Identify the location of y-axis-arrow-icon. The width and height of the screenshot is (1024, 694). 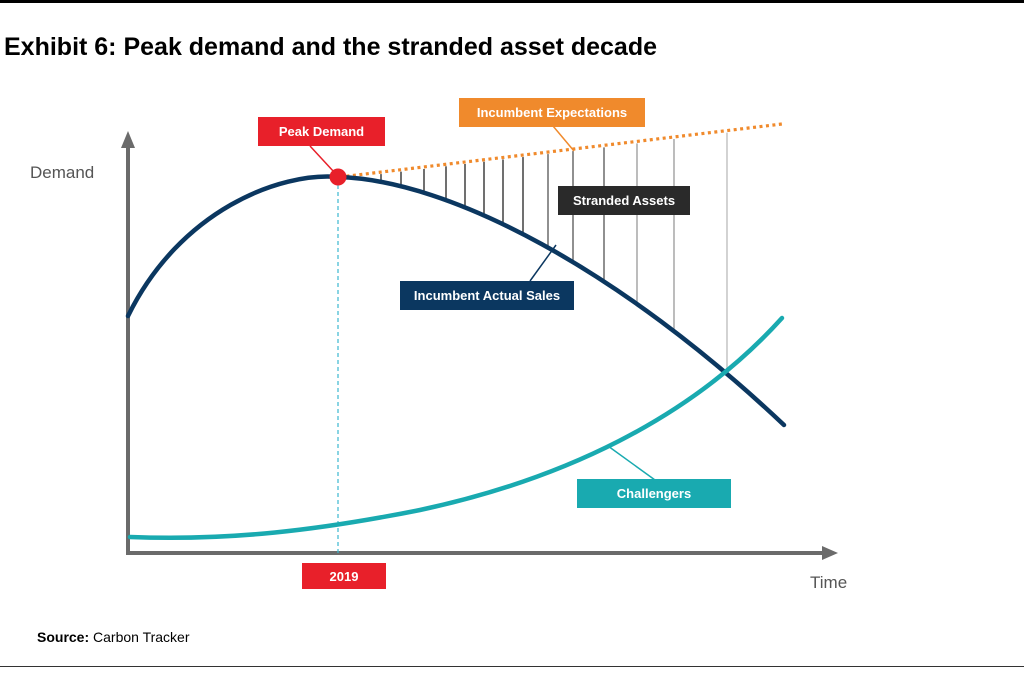
(128, 139).